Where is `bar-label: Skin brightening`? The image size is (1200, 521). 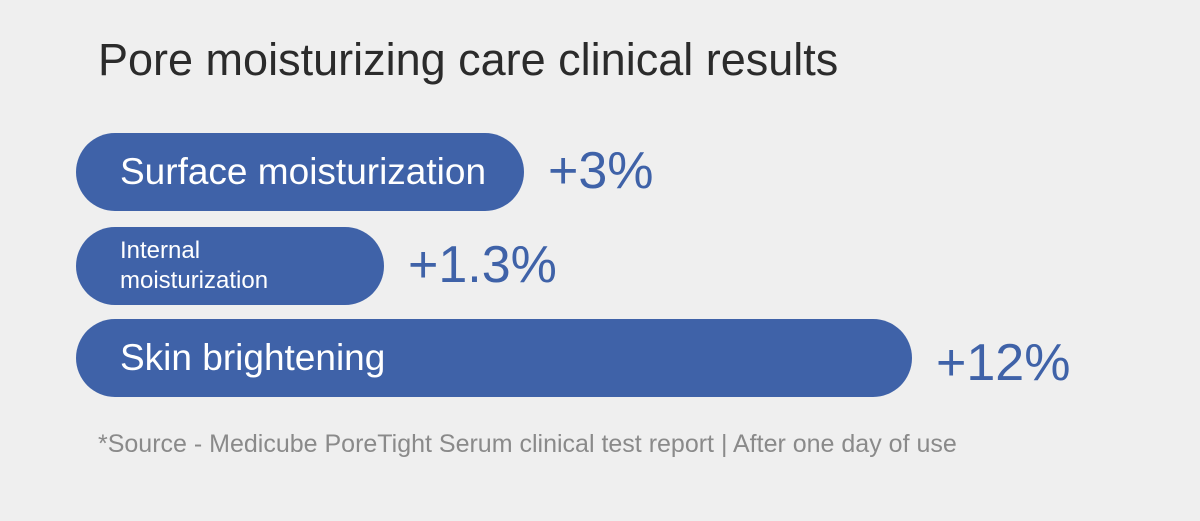 bar-label: Skin brightening is located at coordinates (253, 357).